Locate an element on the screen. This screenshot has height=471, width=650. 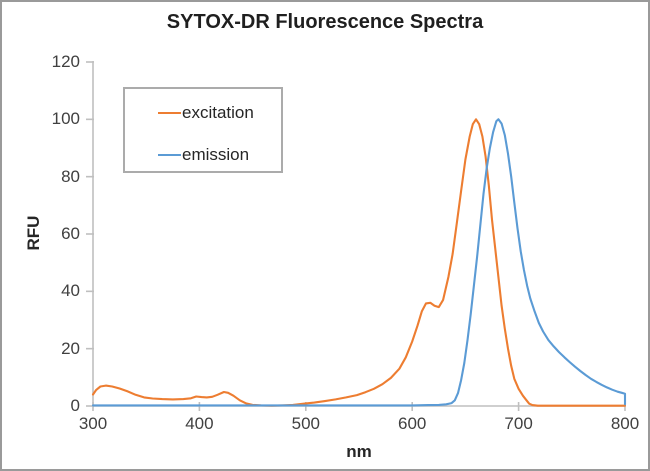
legend-label-excitation: excitation is located at coordinates (218, 112).